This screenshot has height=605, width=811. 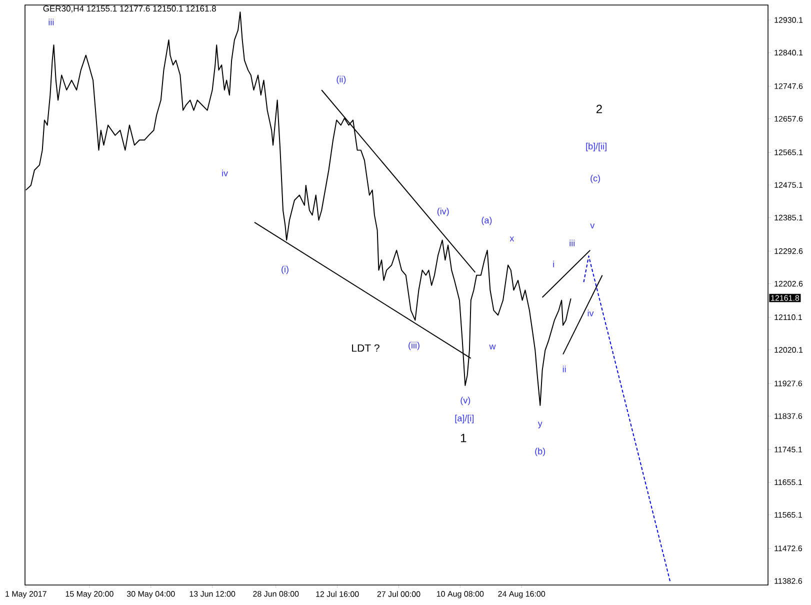 What do you see at coordinates (522, 594) in the screenshot?
I see `x-tick-label: 24 Aug 16:00` at bounding box center [522, 594].